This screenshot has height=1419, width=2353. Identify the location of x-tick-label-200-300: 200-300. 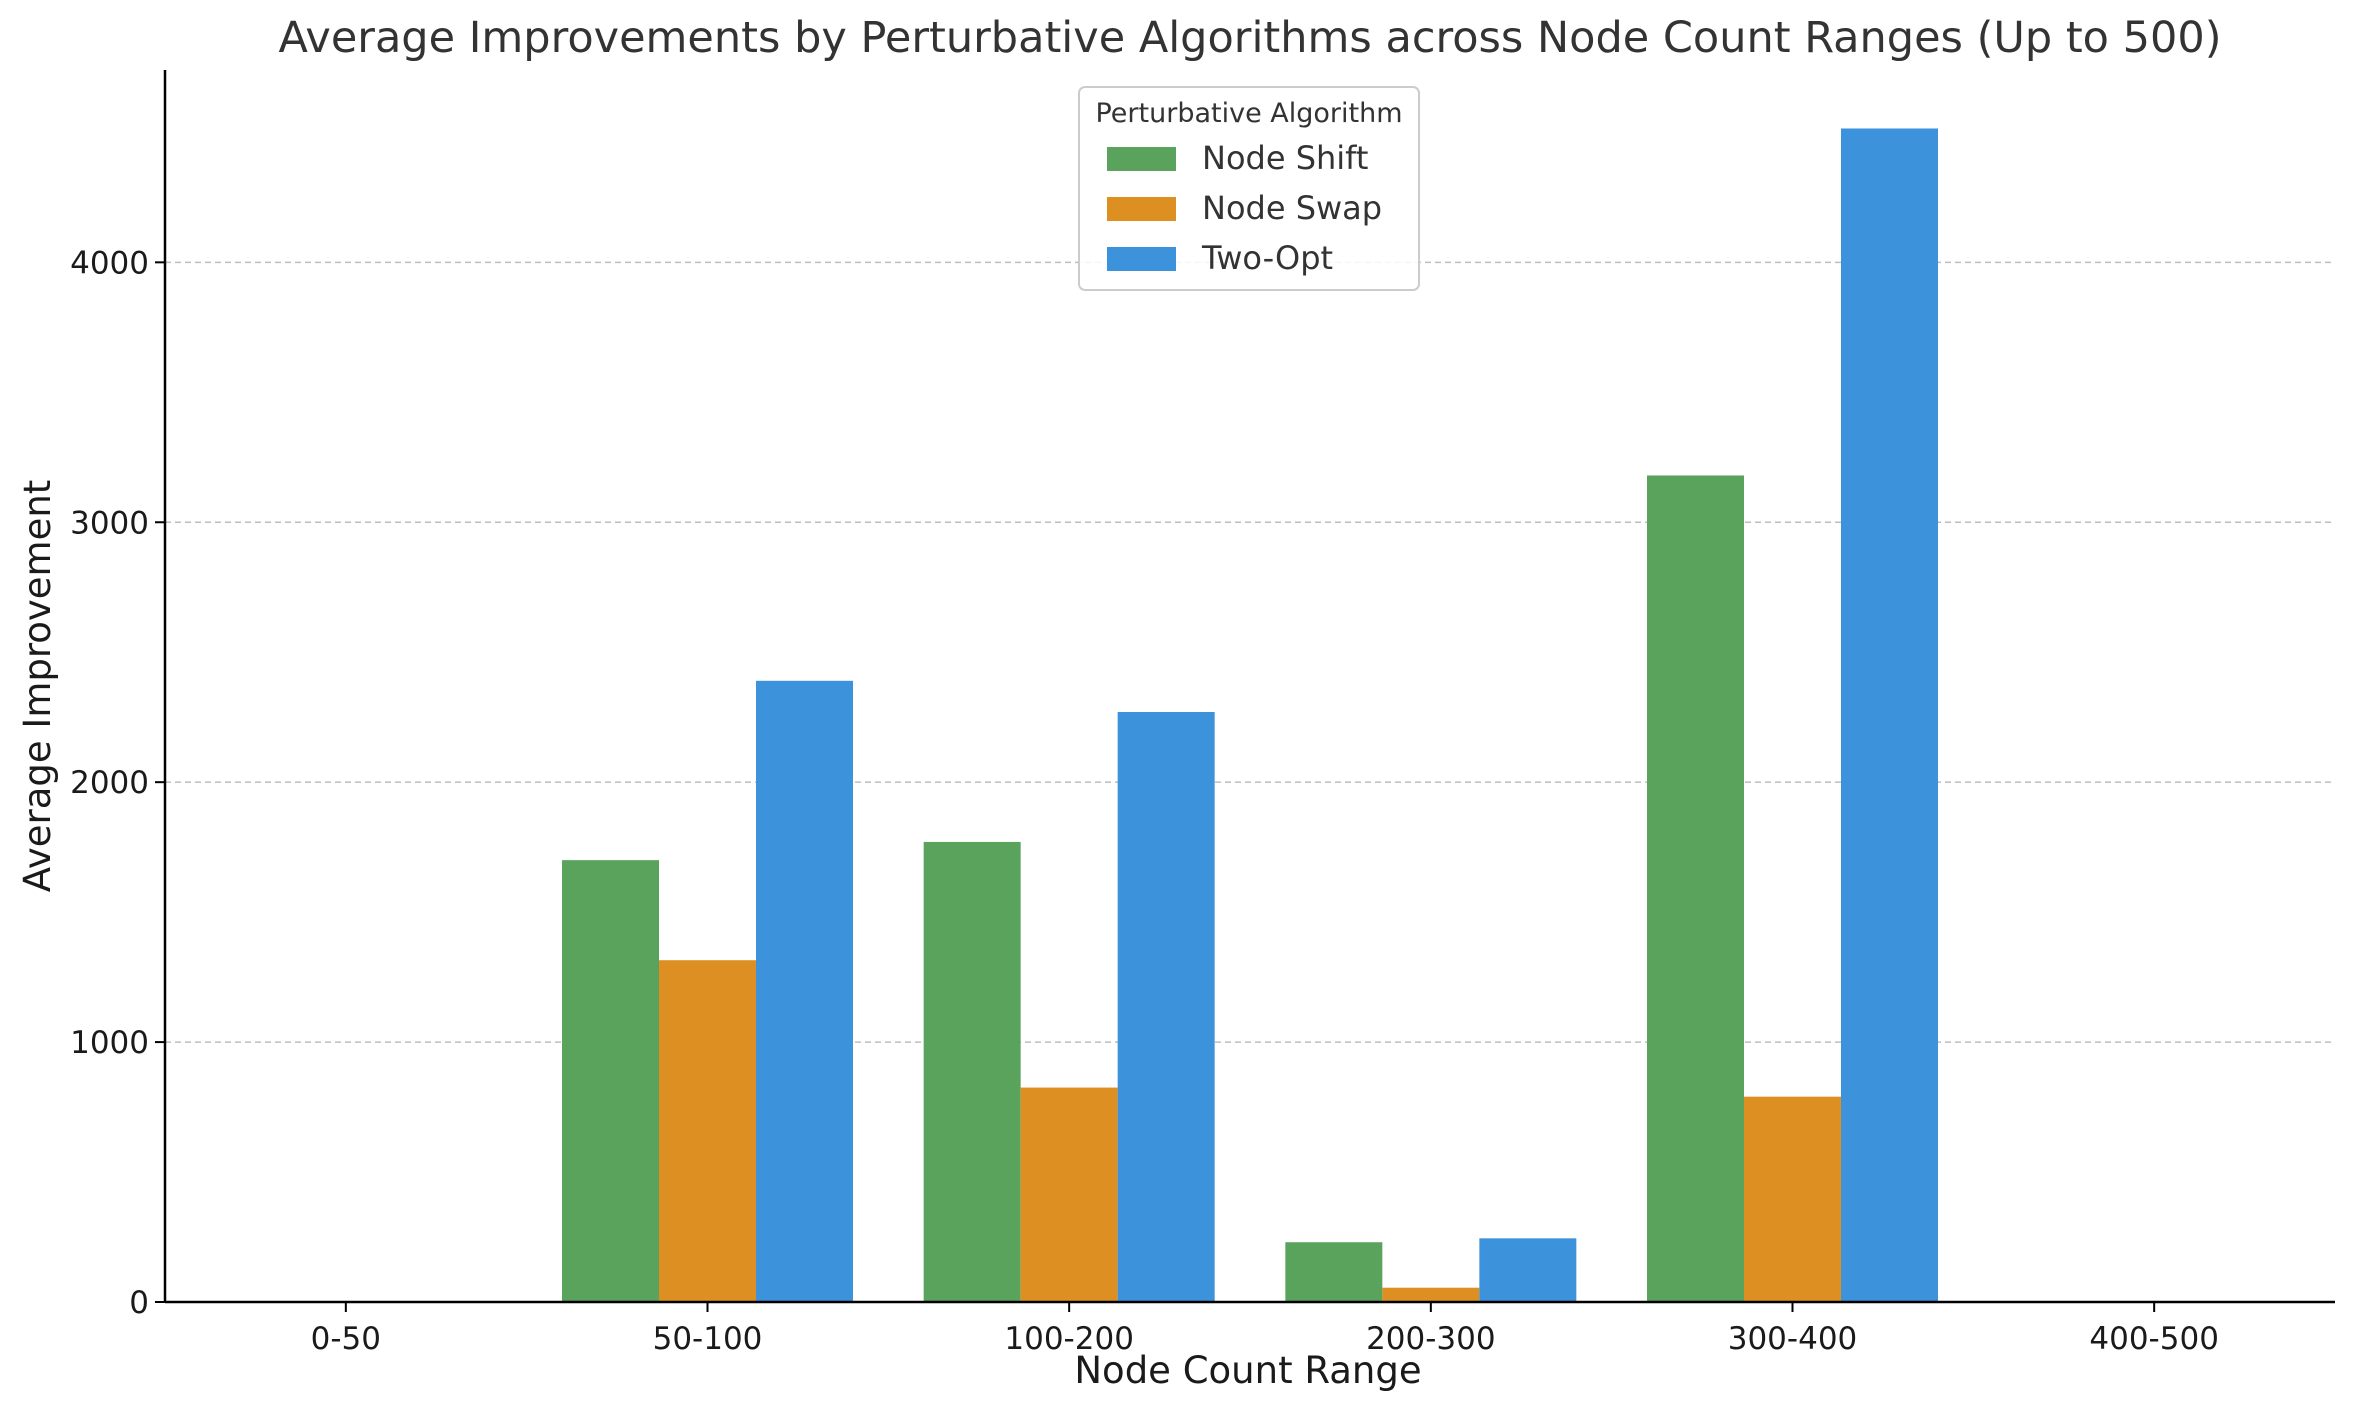
(1431, 1339).